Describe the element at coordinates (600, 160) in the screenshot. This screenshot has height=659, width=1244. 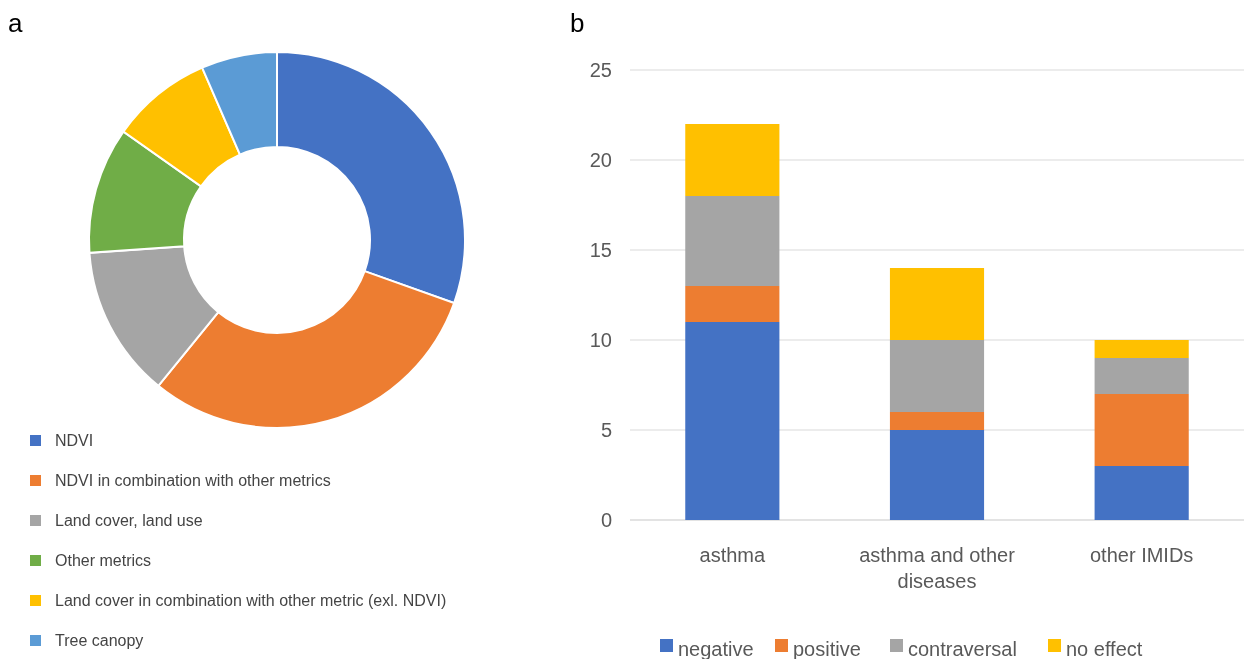
I see `y-tick-label: 20` at that location.